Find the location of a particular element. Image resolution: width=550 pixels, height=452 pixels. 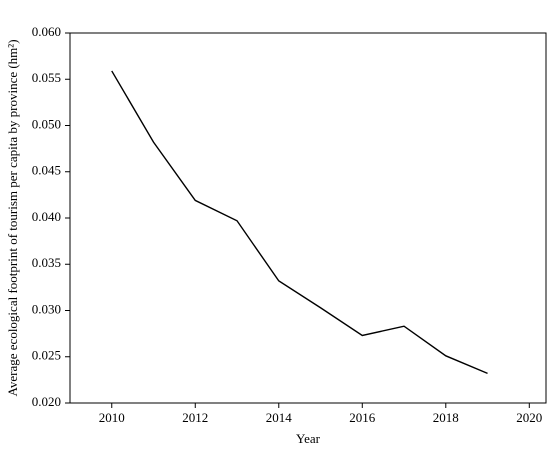

x-tick-label: 2010 is located at coordinates (112, 417).